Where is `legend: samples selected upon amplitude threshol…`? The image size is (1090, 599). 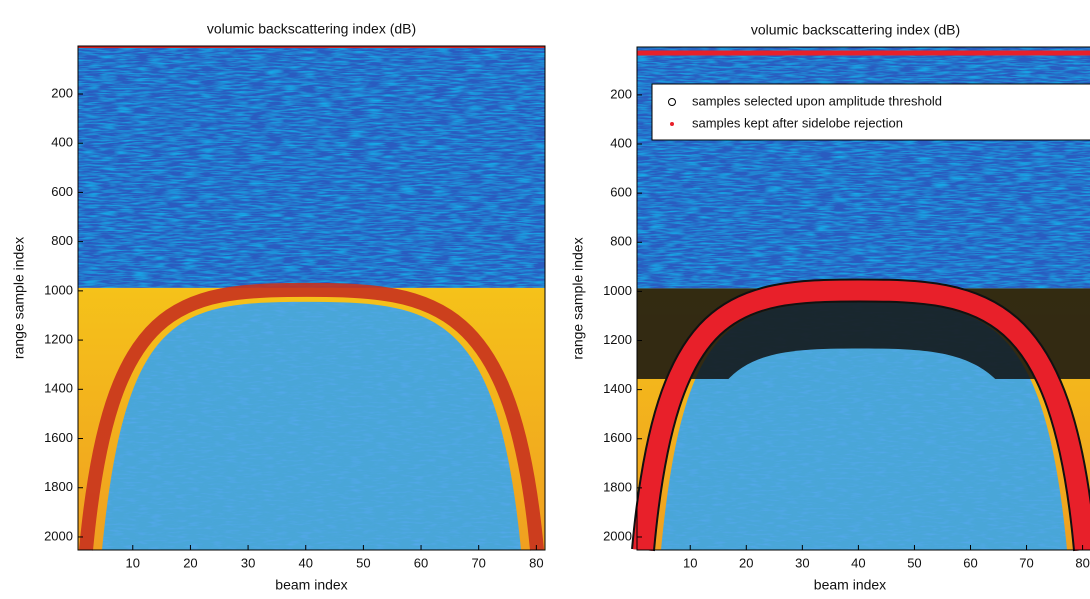 legend: samples selected upon amplitude threshol… is located at coordinates (870, 112).